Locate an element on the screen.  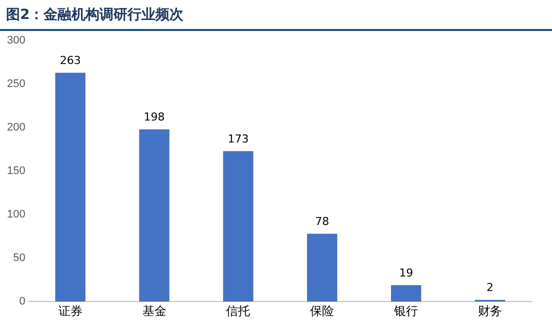
data-label: 19 is located at coordinates (406, 273).